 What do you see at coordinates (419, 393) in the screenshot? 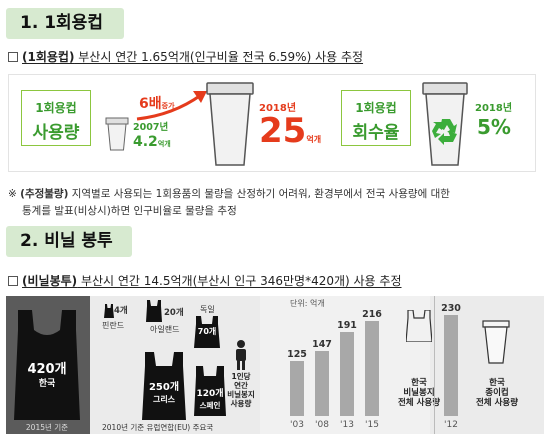
I see `korea-bag-total-caption: 한국 비닐봉지 전체 사용량` at bounding box center [419, 393].